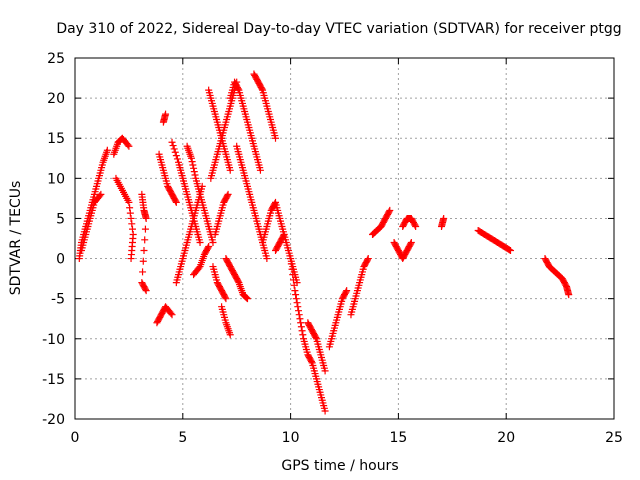 Image resolution: width=640 pixels, height=480 pixels. Describe the element at coordinates (494, 240) in the screenshot. I see `series-arc32` at that location.